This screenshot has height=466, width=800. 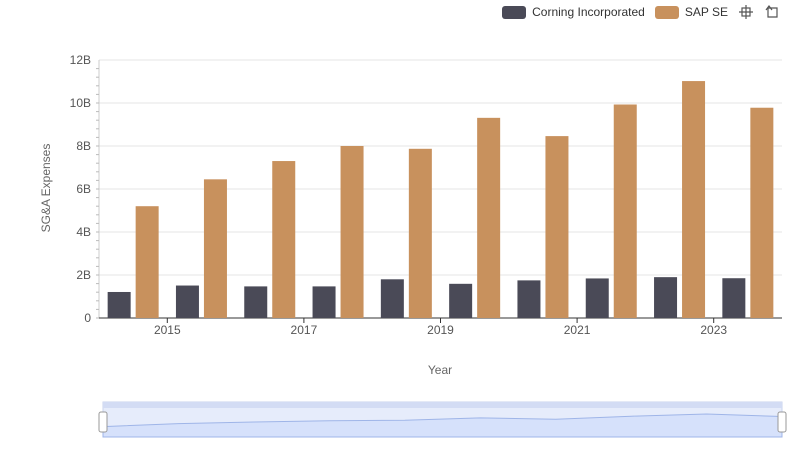 What do you see at coordinates (80, 60) in the screenshot?
I see `y-tick-label: 12B` at bounding box center [80, 60].